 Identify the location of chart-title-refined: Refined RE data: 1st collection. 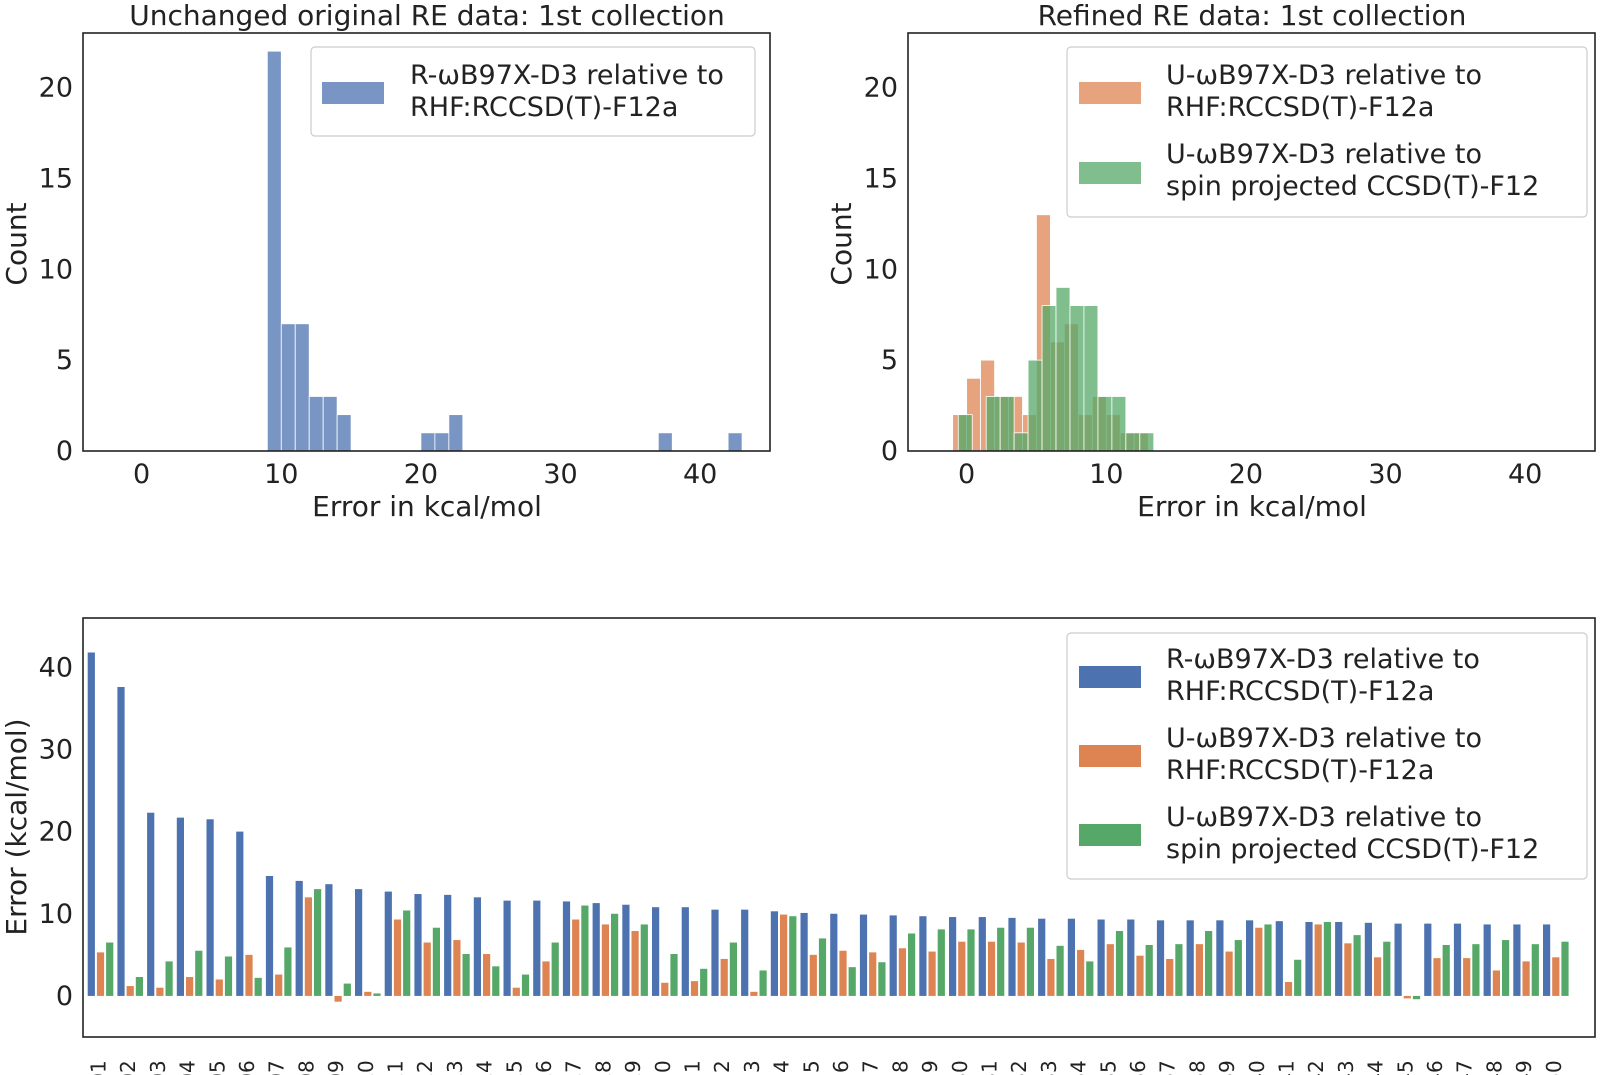
(1252, 16).